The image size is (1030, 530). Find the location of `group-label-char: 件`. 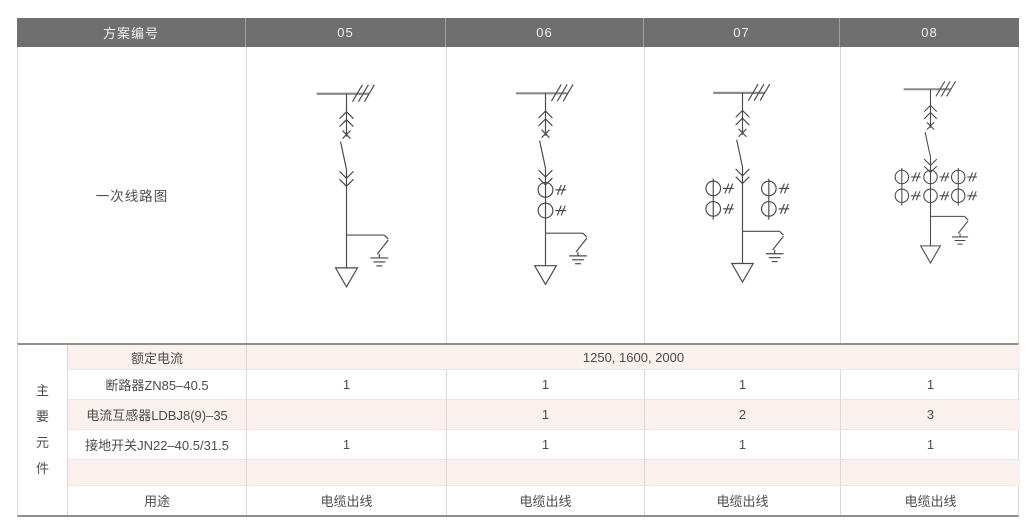

group-label-char: 件 is located at coordinates (42, 468).